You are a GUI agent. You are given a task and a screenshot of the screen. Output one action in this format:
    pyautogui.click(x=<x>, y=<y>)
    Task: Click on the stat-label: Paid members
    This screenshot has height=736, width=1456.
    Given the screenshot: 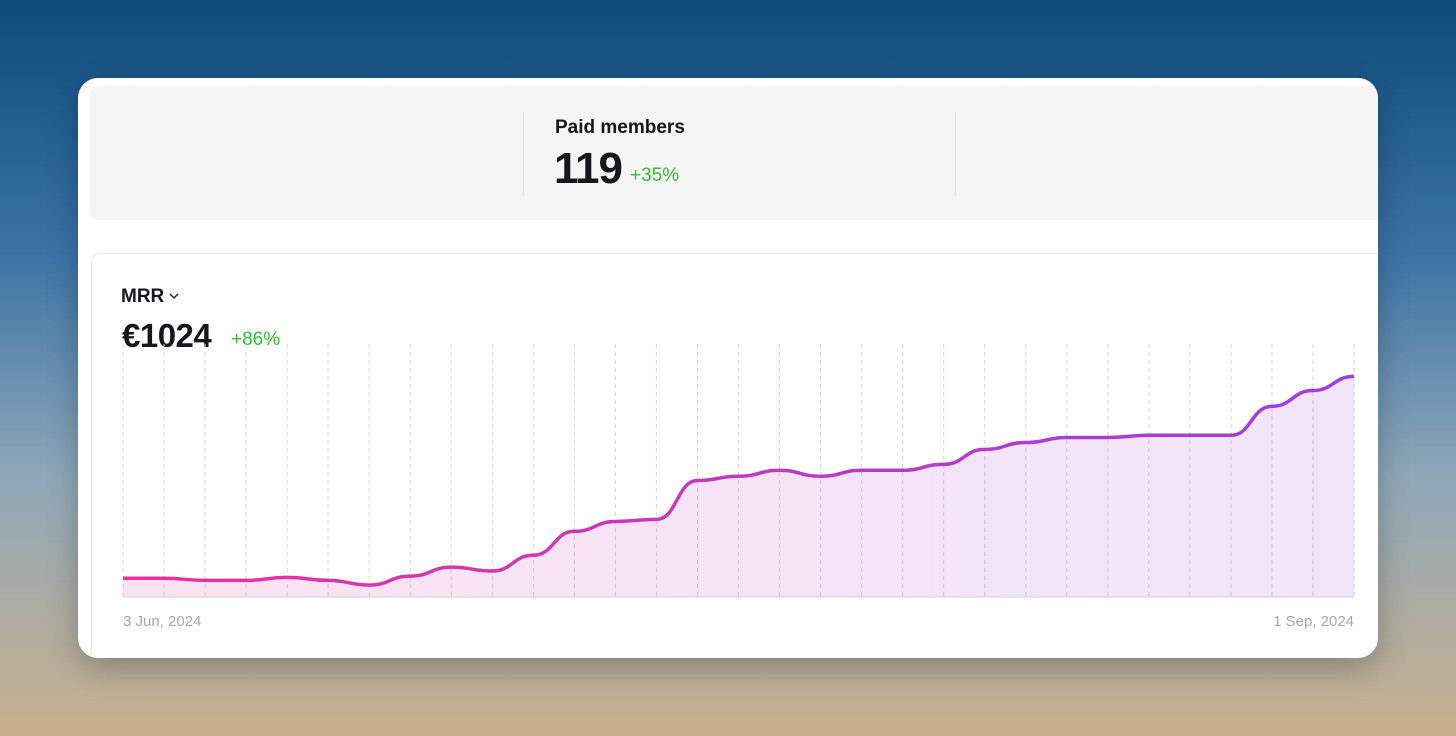 What is the action you would take?
    pyautogui.click(x=620, y=127)
    